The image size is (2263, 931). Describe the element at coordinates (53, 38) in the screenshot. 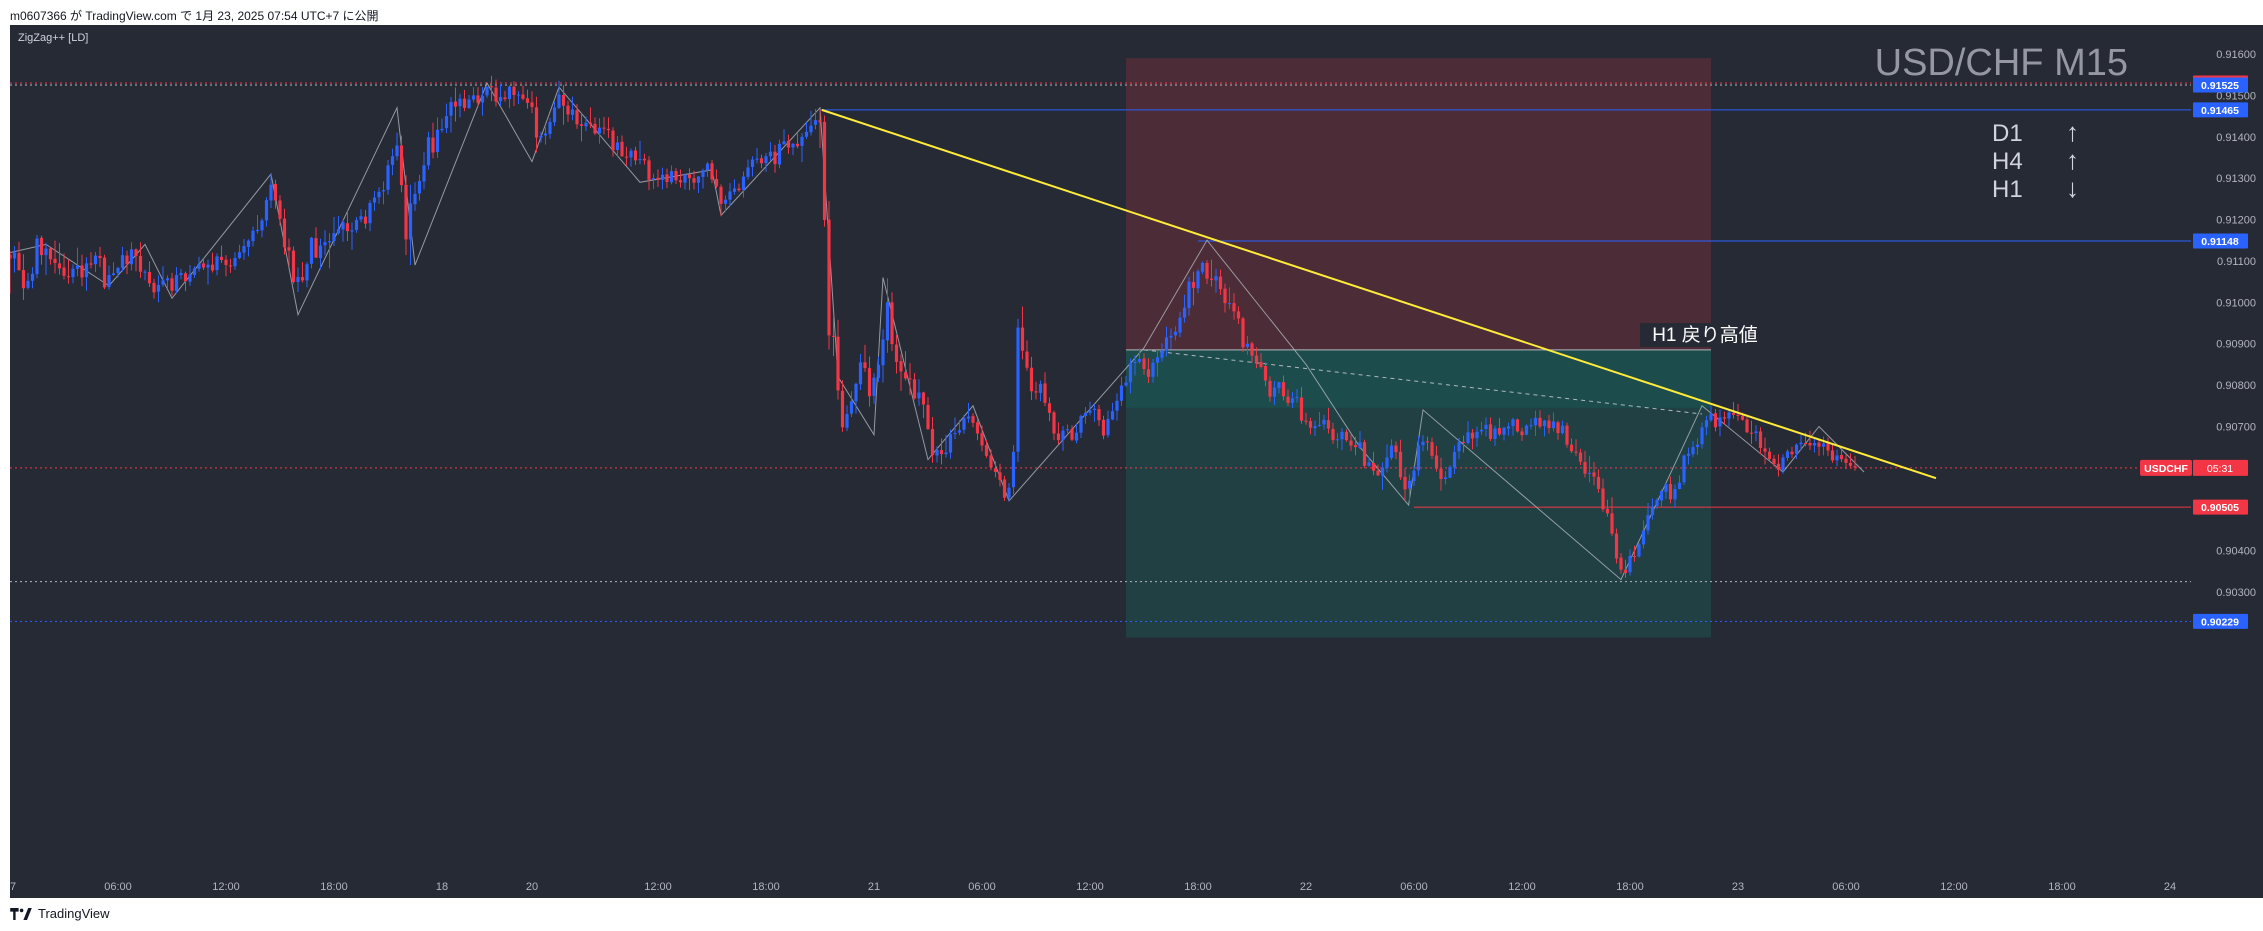

I see `indicator-label: ZigZag++ [LD]` at that location.